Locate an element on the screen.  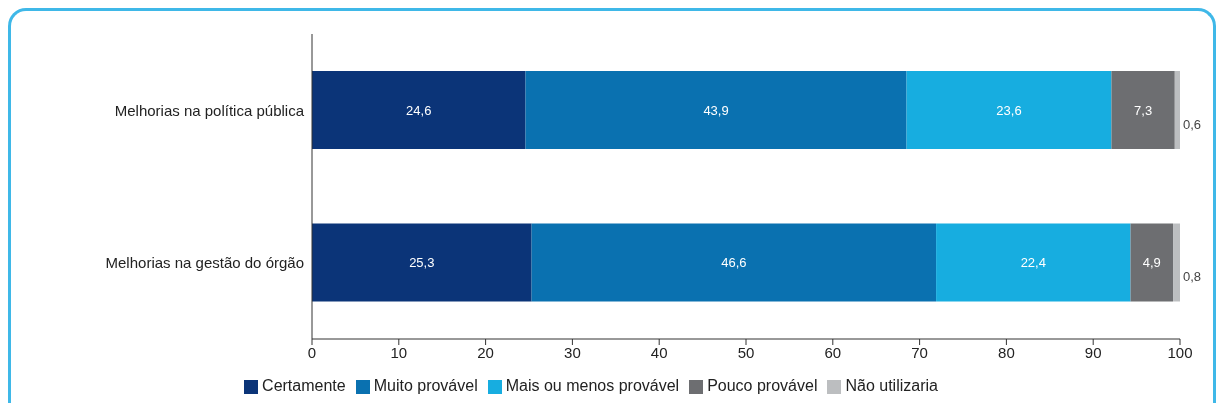
x-tick-label: 10 is located at coordinates (399, 352).